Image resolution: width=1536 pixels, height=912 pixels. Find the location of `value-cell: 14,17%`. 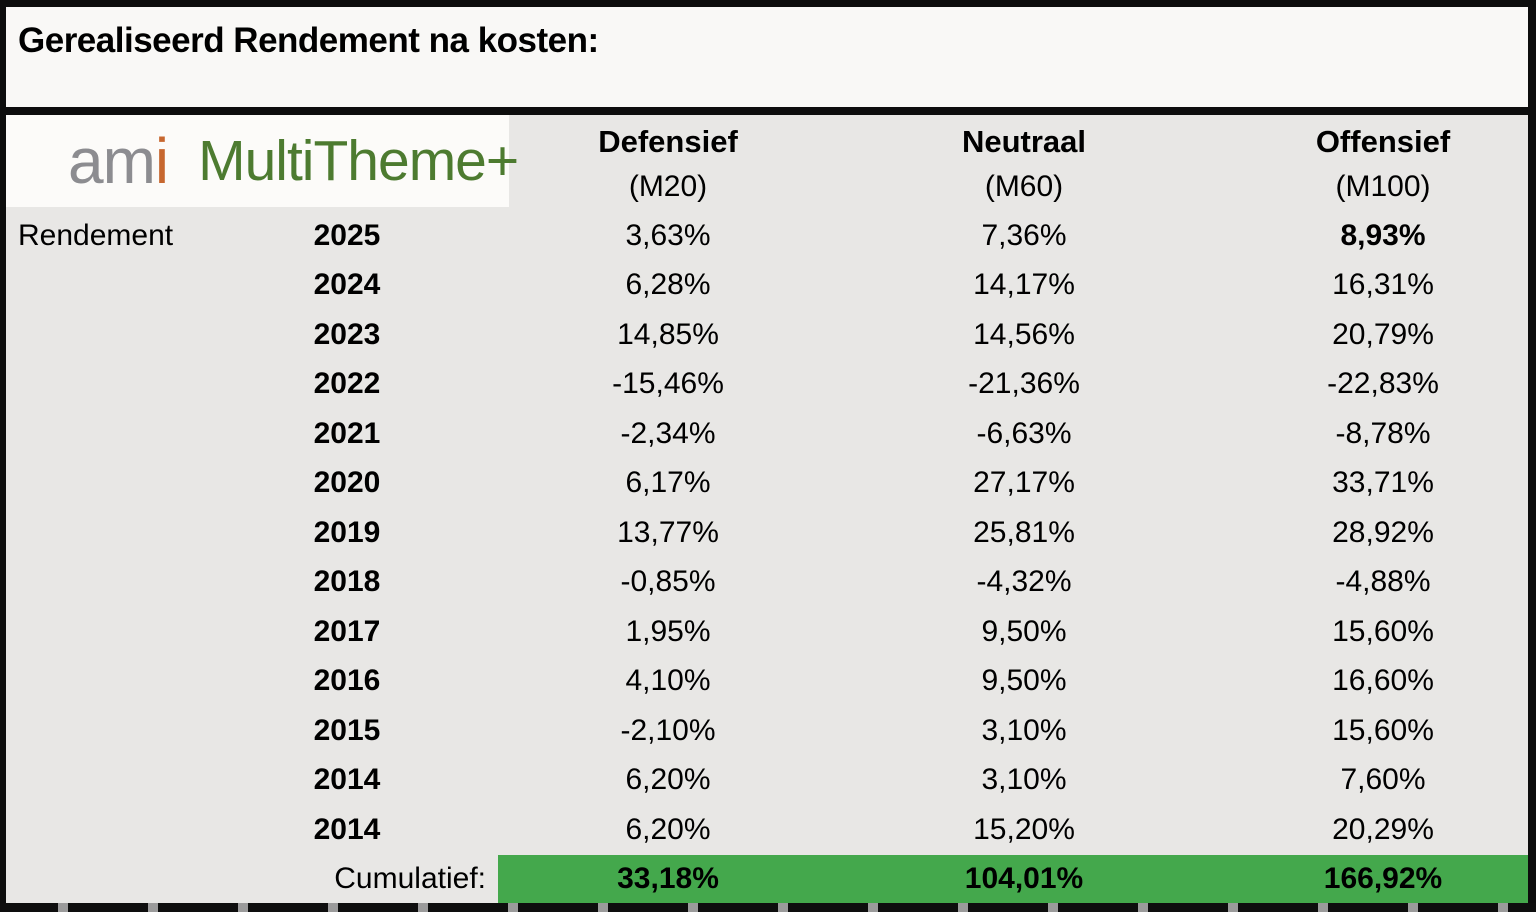

value-cell: 14,17% is located at coordinates (1024, 285).